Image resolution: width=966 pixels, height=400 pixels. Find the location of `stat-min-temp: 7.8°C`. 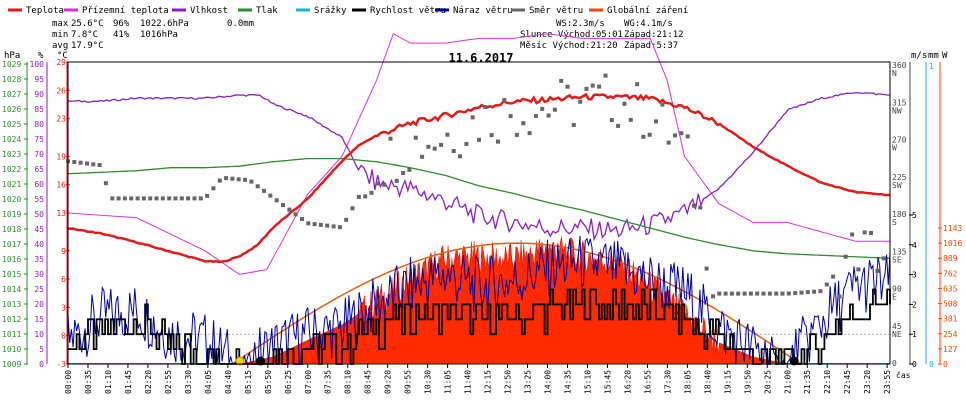

stat-min-temp: 7.8°C is located at coordinates (84, 35).